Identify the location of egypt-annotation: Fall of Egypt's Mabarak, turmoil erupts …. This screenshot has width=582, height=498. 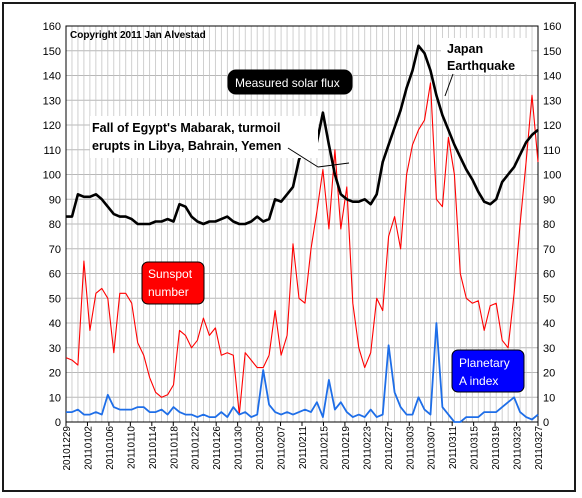
(220, 142).